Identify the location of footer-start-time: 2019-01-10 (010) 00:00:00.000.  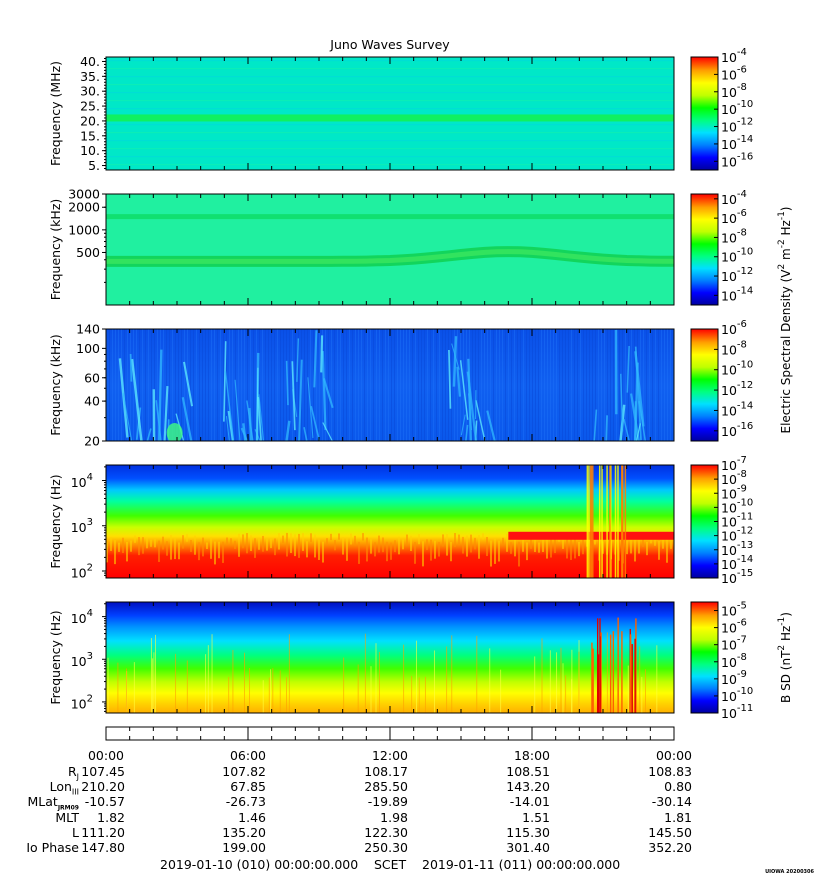
(259, 864).